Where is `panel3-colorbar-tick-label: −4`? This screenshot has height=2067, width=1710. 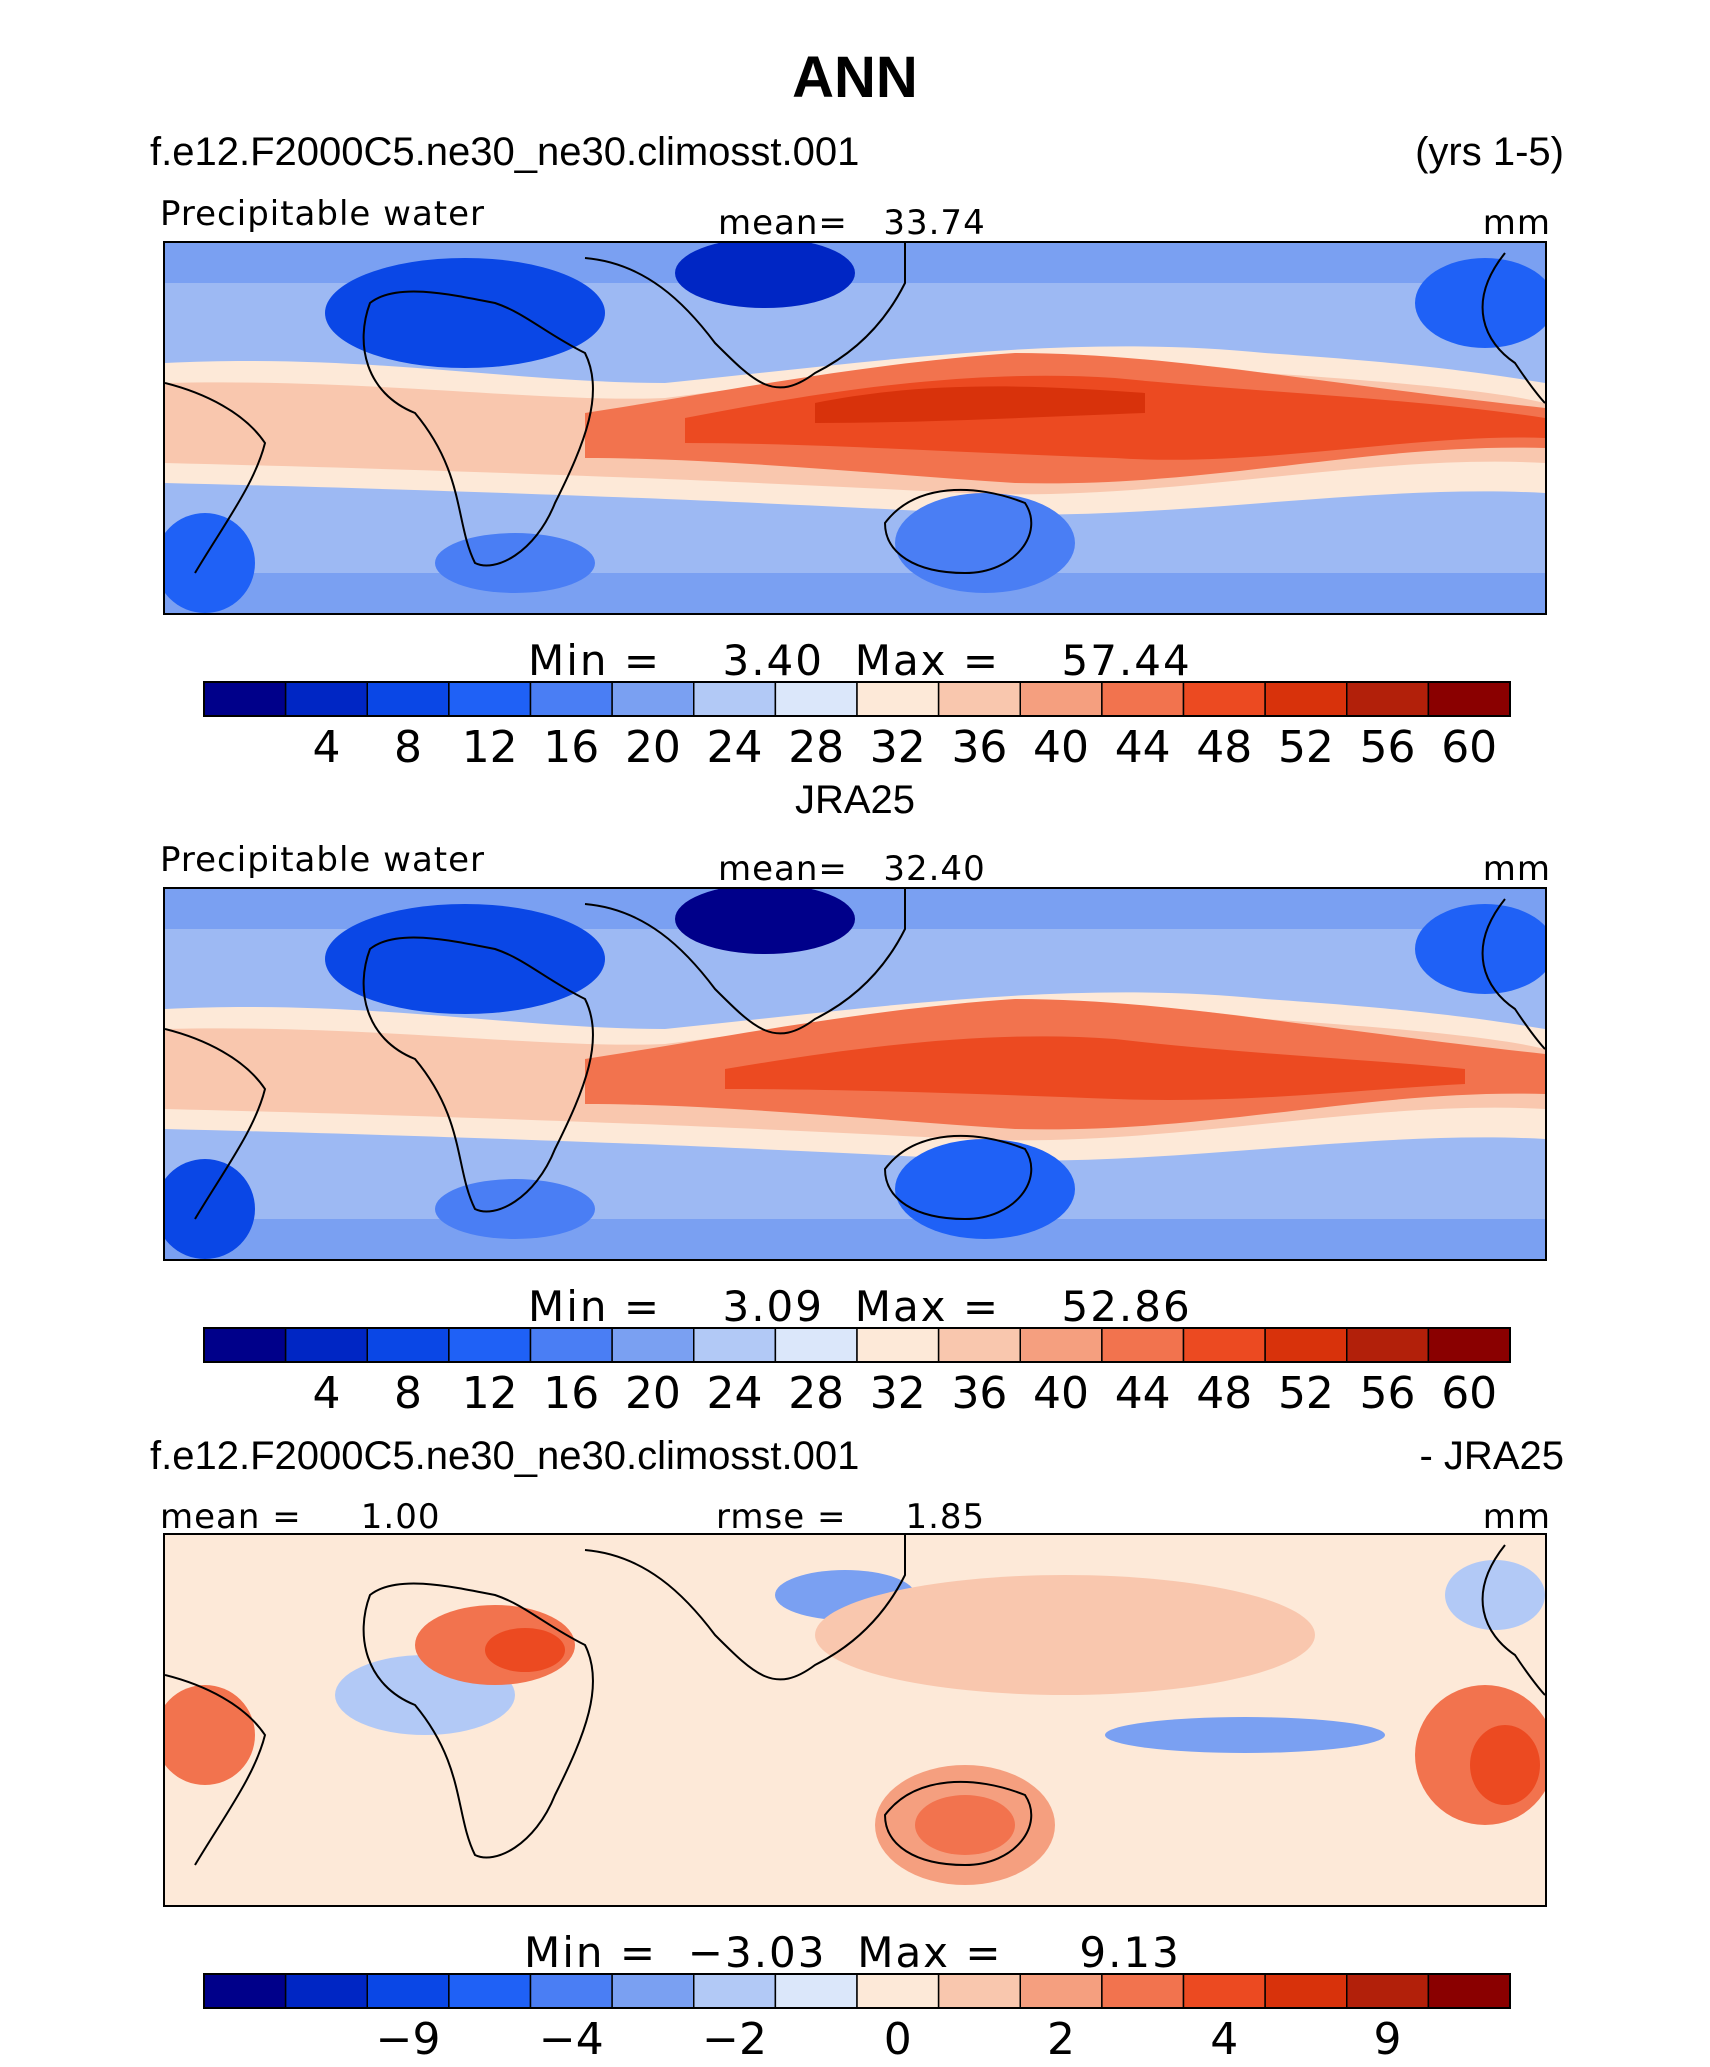
panel3-colorbar-tick-label: −4 is located at coordinates (571, 2039).